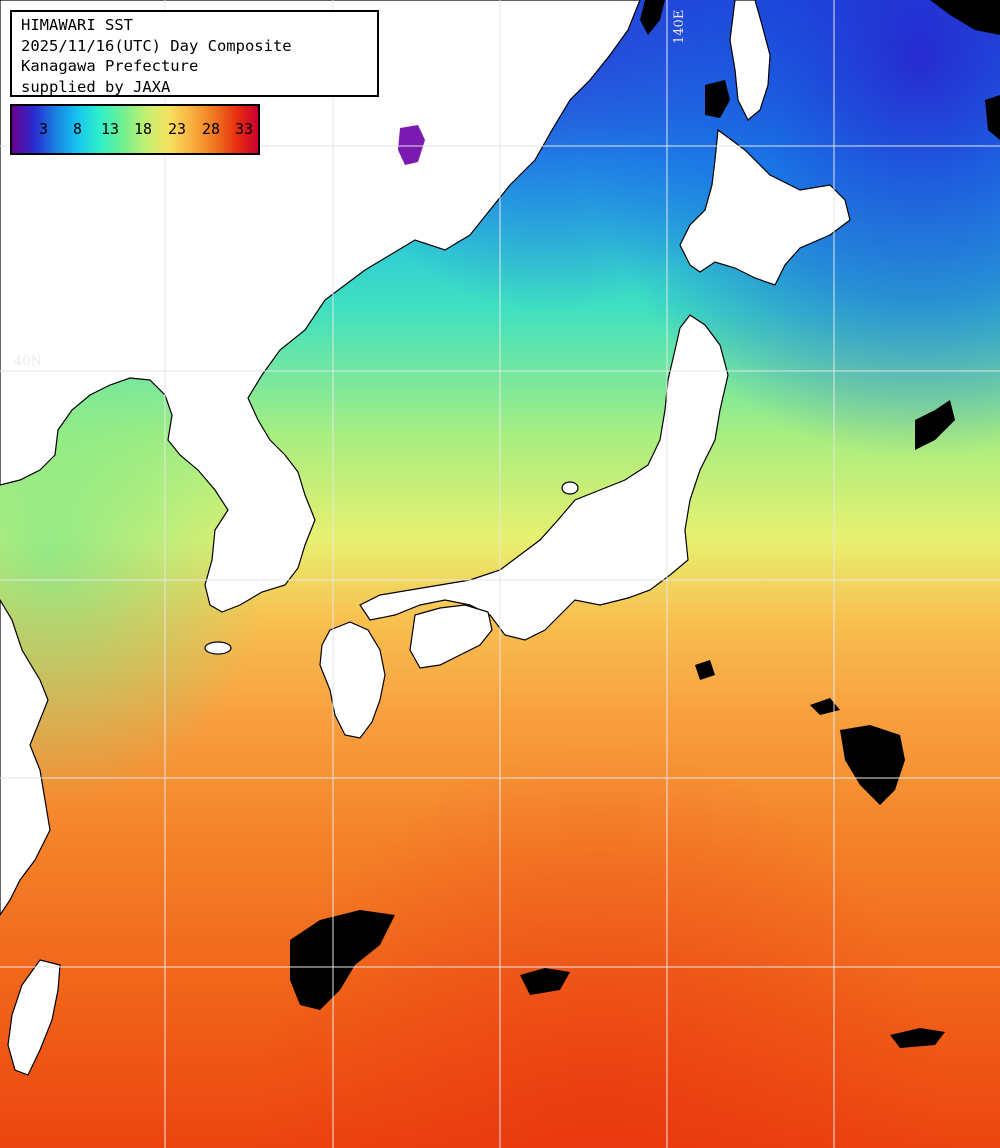  Describe the element at coordinates (218, 648) in the screenshot. I see `land-jeju` at that location.